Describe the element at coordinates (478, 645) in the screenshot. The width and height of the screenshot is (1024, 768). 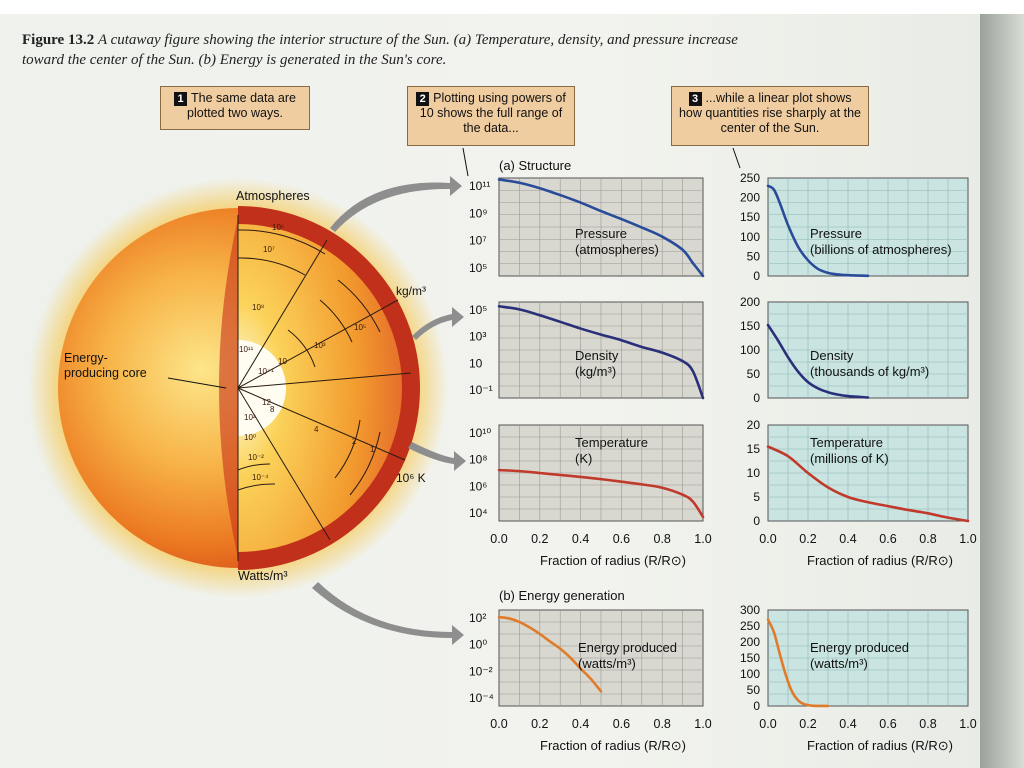
I see `y-tick-label: 10⁰` at that location.